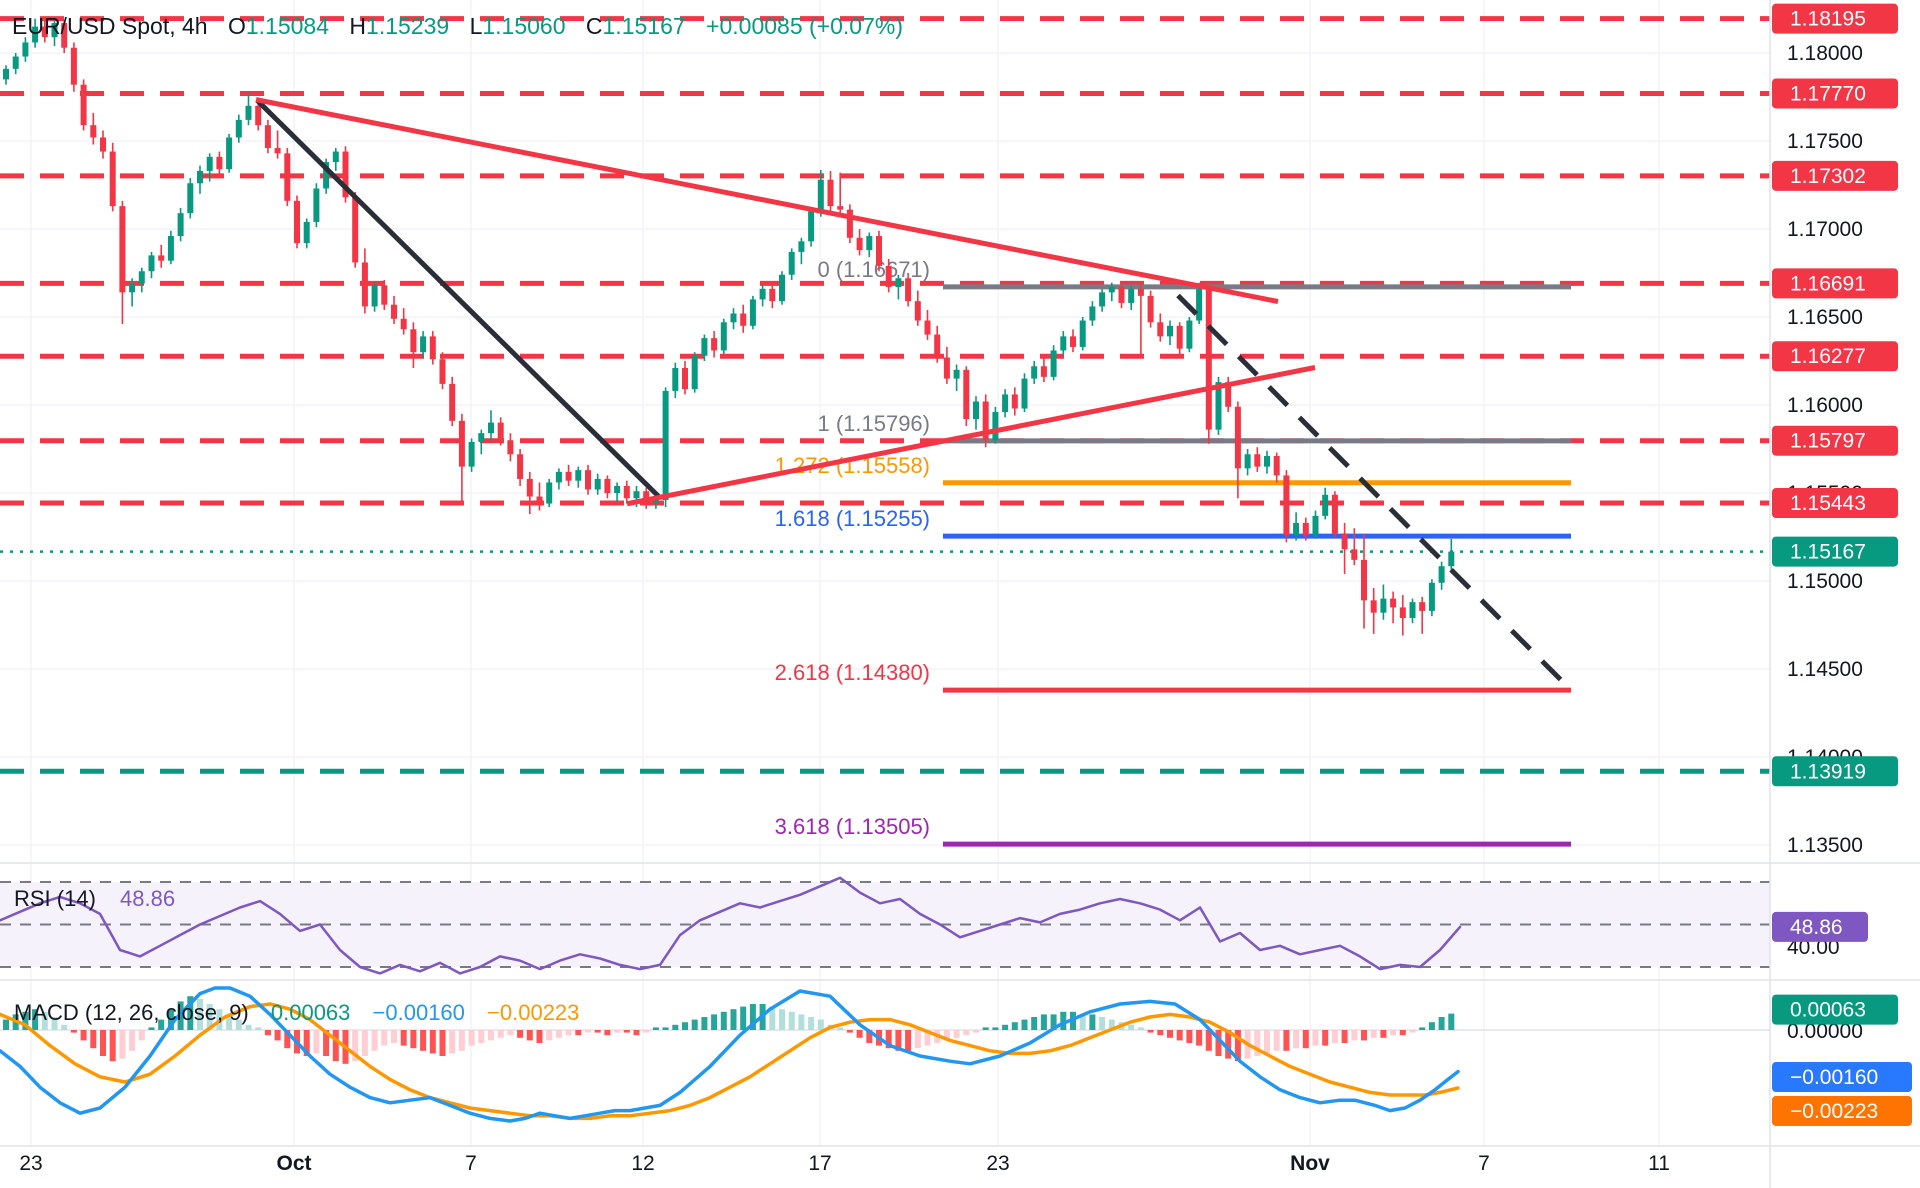  Describe the element at coordinates (1310, 1163) in the screenshot. I see `time-axis-label: Nov` at that location.